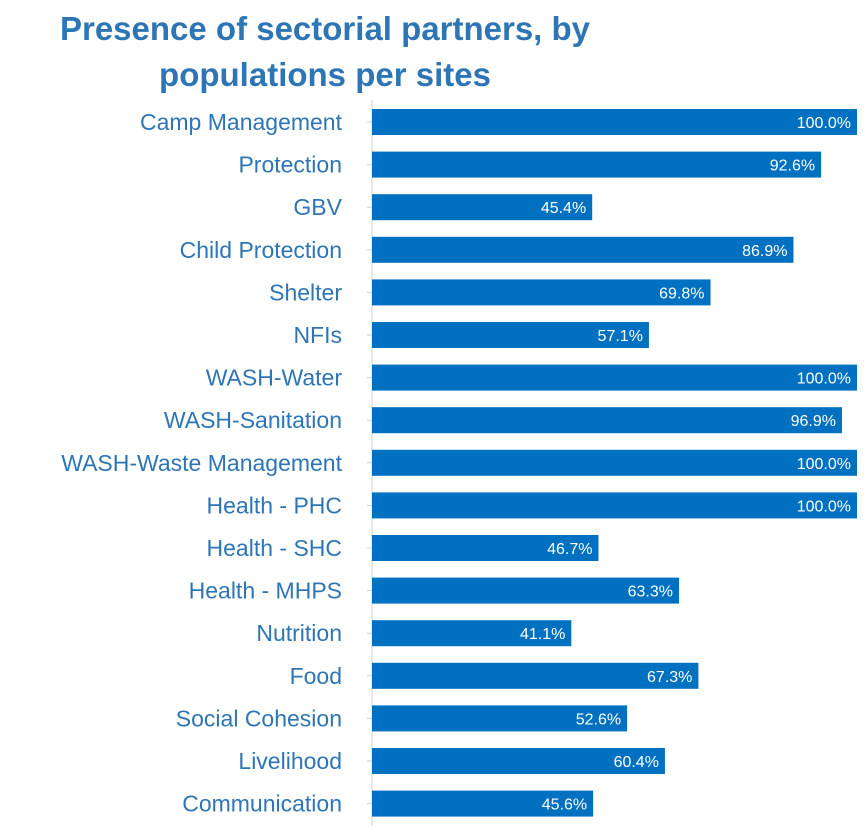 The width and height of the screenshot is (868, 837). I want to click on category-label: Livelihood, so click(290, 761).